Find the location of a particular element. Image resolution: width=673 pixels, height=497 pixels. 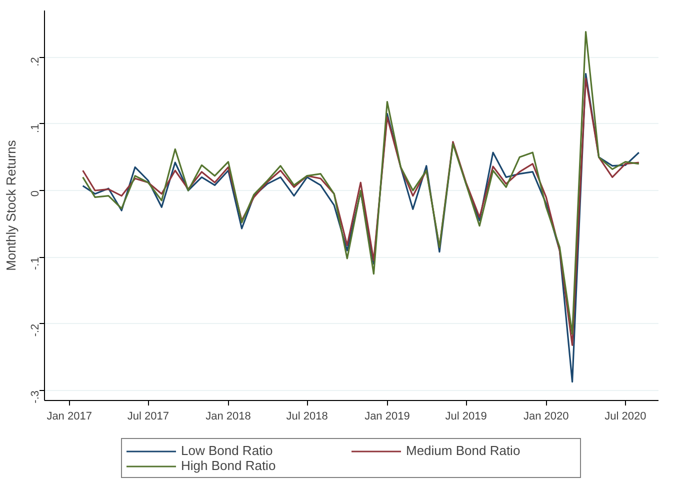

y-tick-label: -.3 is located at coordinates (36, 397).